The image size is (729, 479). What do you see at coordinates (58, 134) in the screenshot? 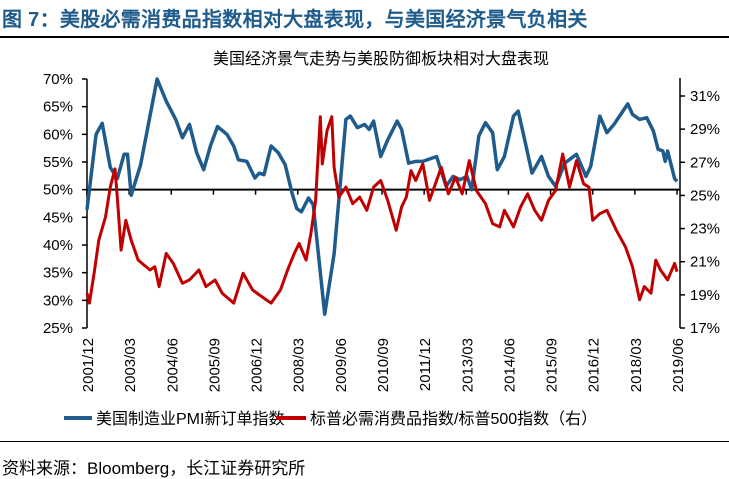
I see `left-axis-tick-label: 60%` at bounding box center [58, 134].